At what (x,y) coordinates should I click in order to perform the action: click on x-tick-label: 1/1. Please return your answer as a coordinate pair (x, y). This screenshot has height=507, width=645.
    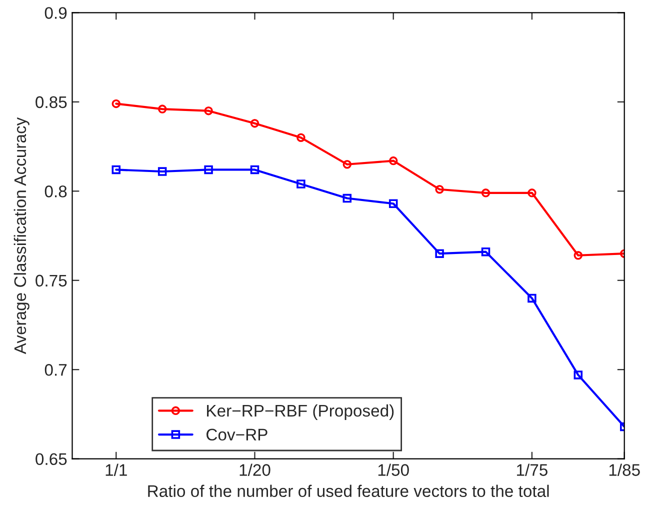
    Looking at the image, I should click on (116, 470).